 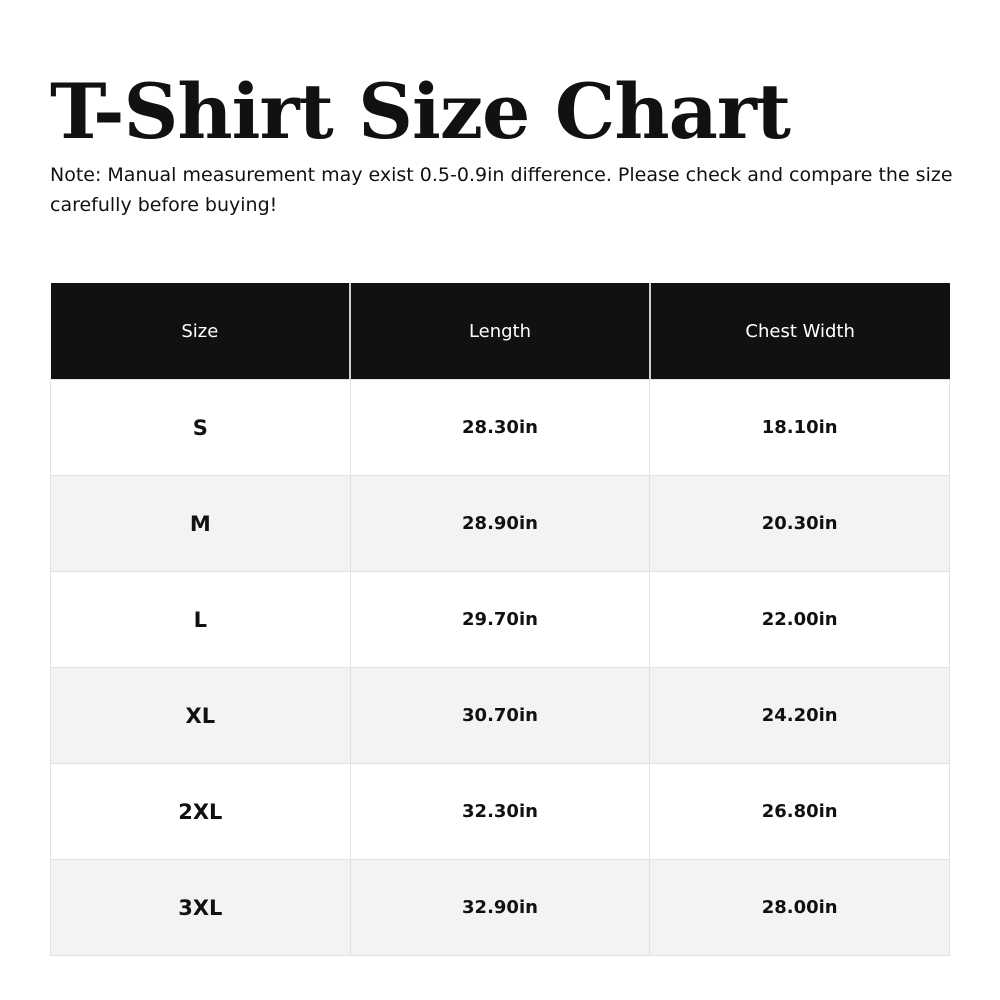 What do you see at coordinates (799, 715) in the screenshot?
I see `chest-width-cell: 24.20in` at bounding box center [799, 715].